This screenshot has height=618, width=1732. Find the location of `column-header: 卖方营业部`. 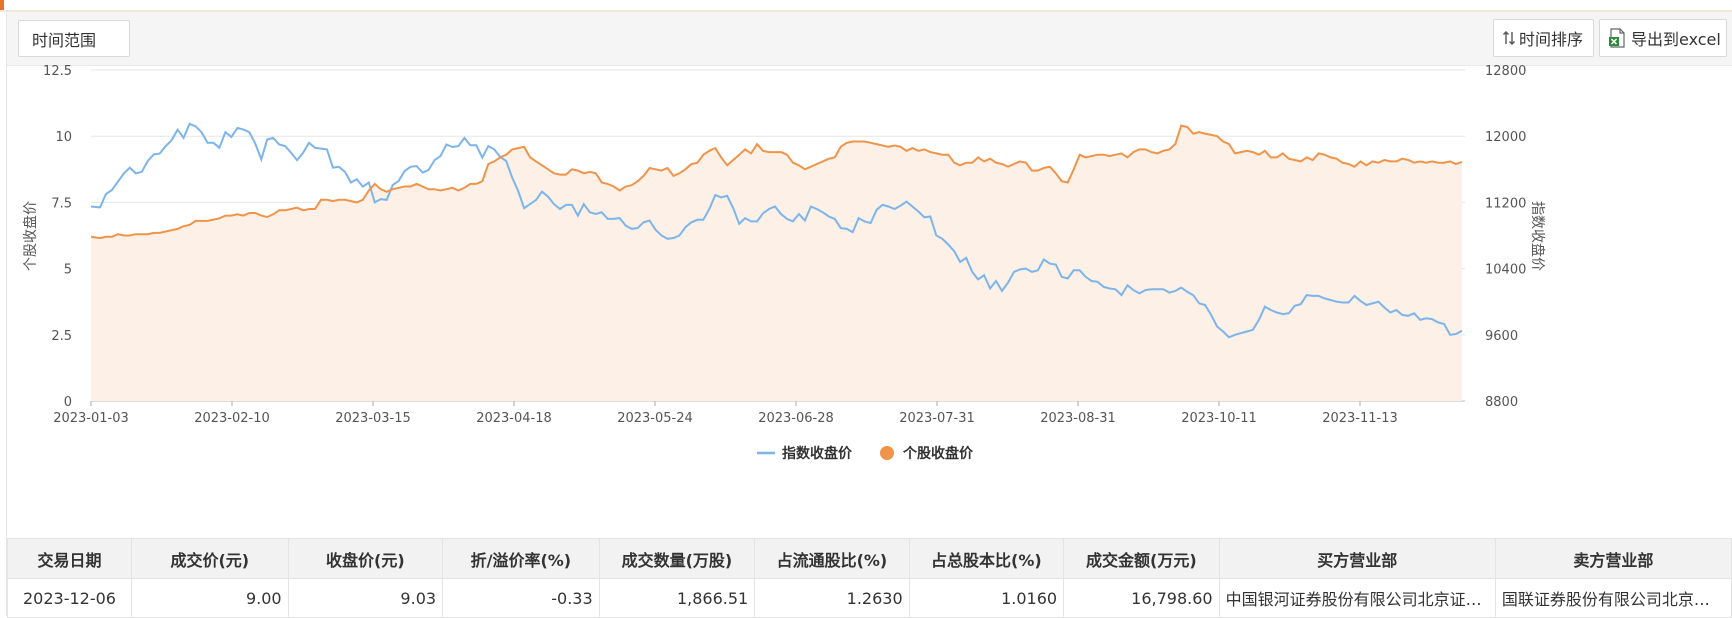

column-header: 卖方营业部 is located at coordinates (1613, 558).